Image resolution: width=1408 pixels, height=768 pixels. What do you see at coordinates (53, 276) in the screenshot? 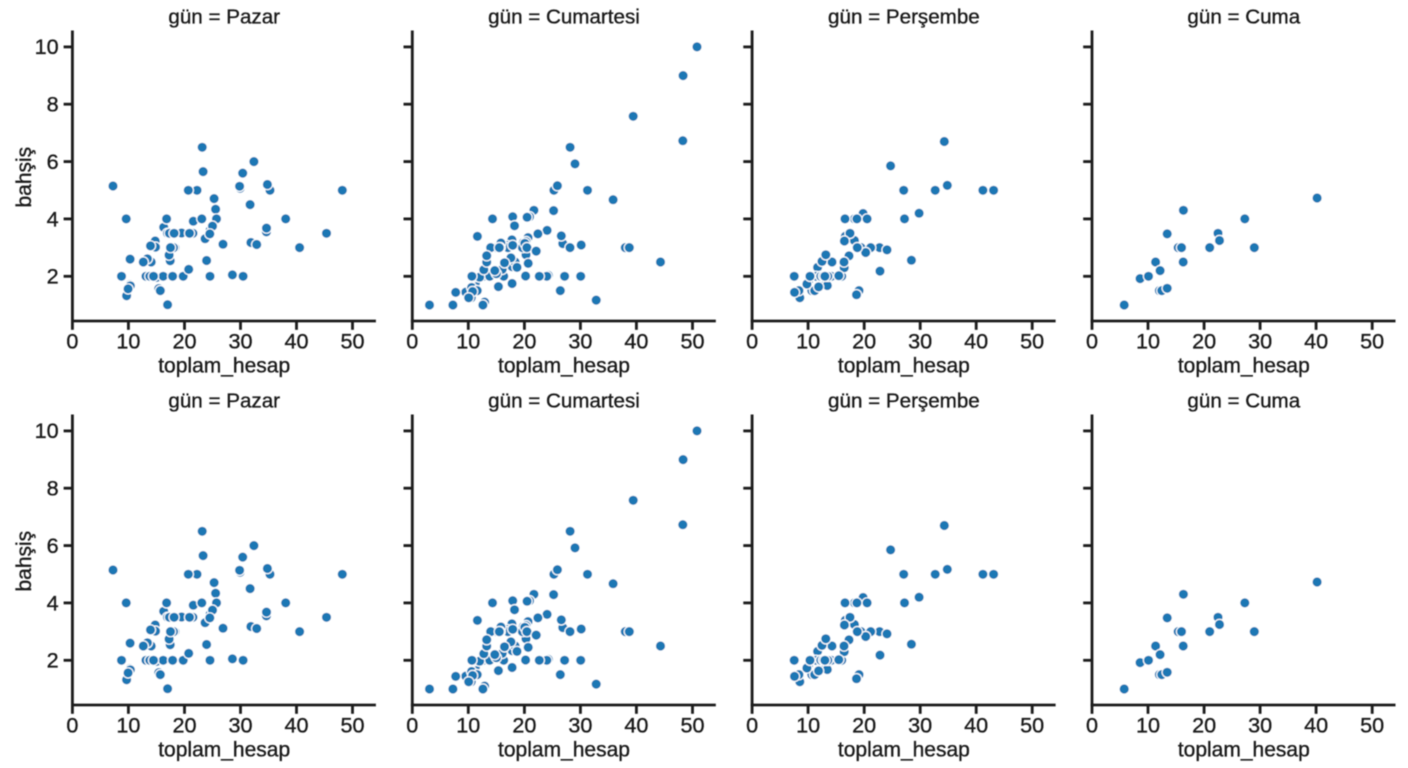
I see `svg-text: 2` at bounding box center [53, 276].